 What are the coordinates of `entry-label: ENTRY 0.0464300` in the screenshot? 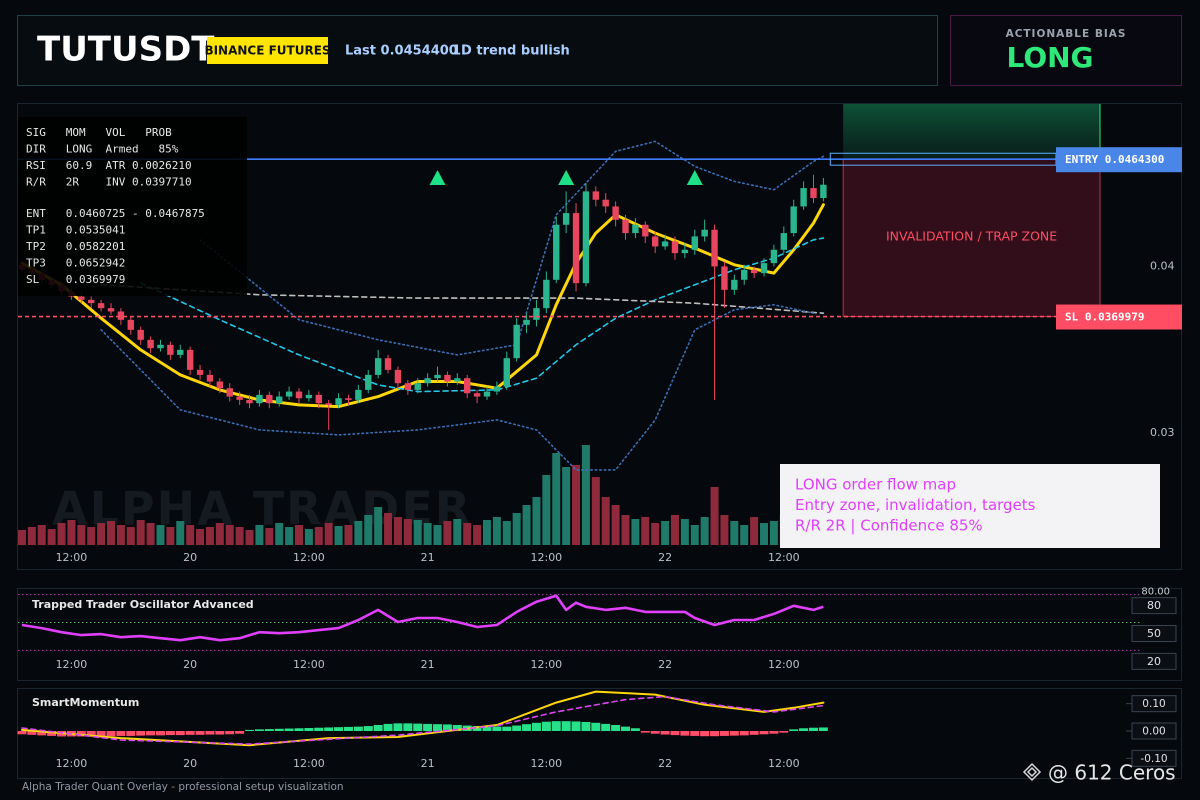 It's located at (1114, 159).